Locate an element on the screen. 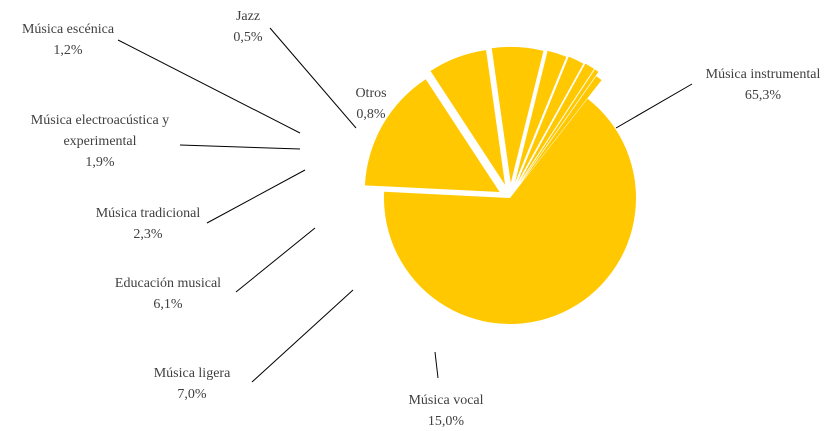 This screenshot has height=431, width=836. leader-line-musica-vocal is located at coordinates (436, 365).